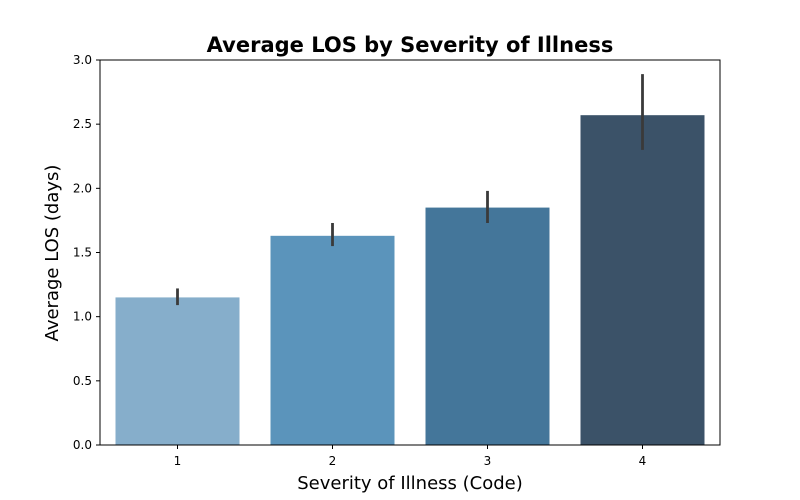 The width and height of the screenshot is (800, 500). I want to click on x-tick-label: 1, so click(178, 461).